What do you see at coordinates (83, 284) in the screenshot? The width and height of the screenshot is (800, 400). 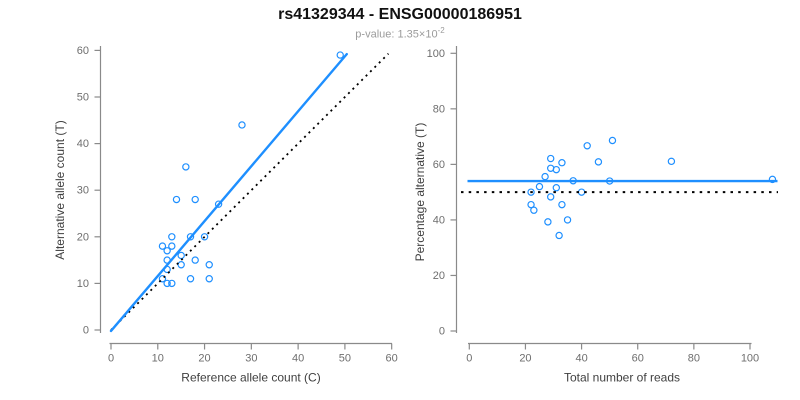 I see `y-tick-label: 10` at bounding box center [83, 284].